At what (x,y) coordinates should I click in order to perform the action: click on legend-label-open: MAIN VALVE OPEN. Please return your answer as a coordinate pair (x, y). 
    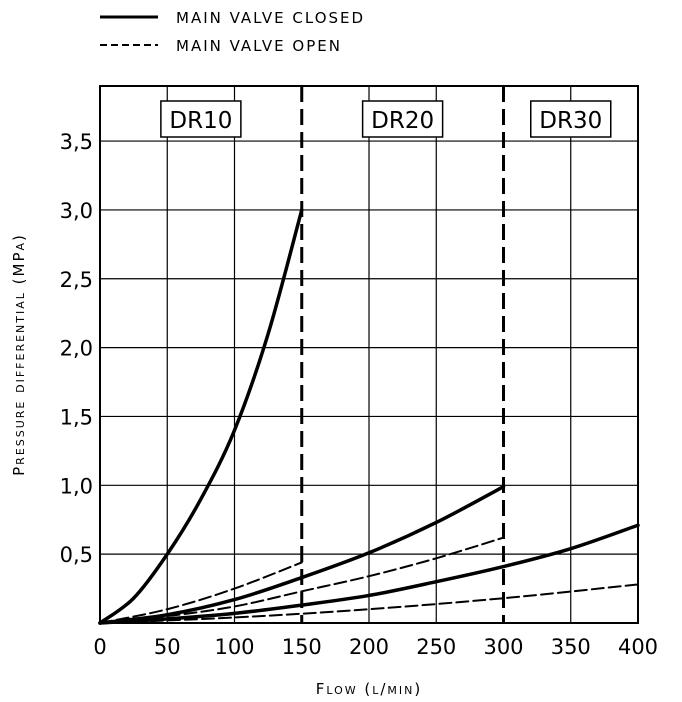
    Looking at the image, I should click on (259, 46).